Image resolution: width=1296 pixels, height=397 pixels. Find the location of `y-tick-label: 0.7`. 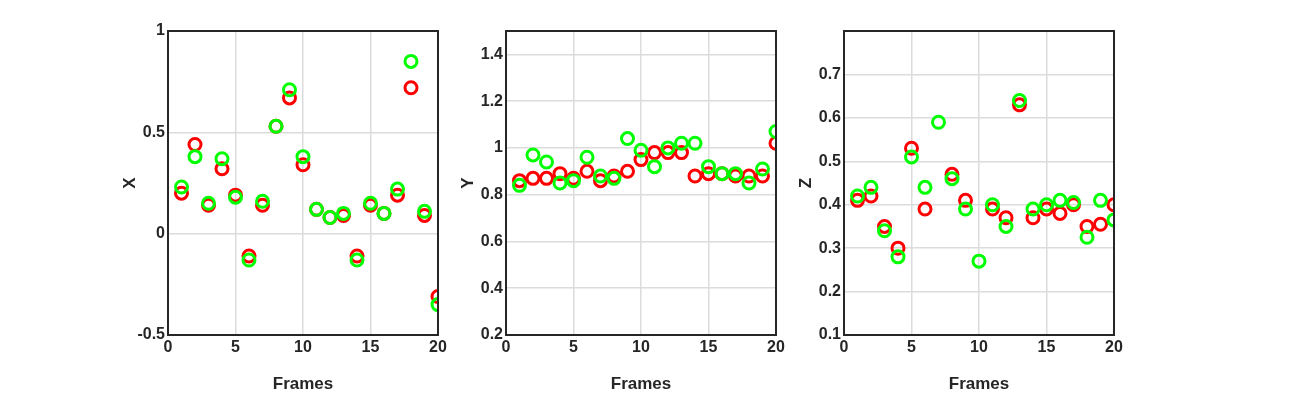

y-tick-label: 0.7 is located at coordinates (830, 73).